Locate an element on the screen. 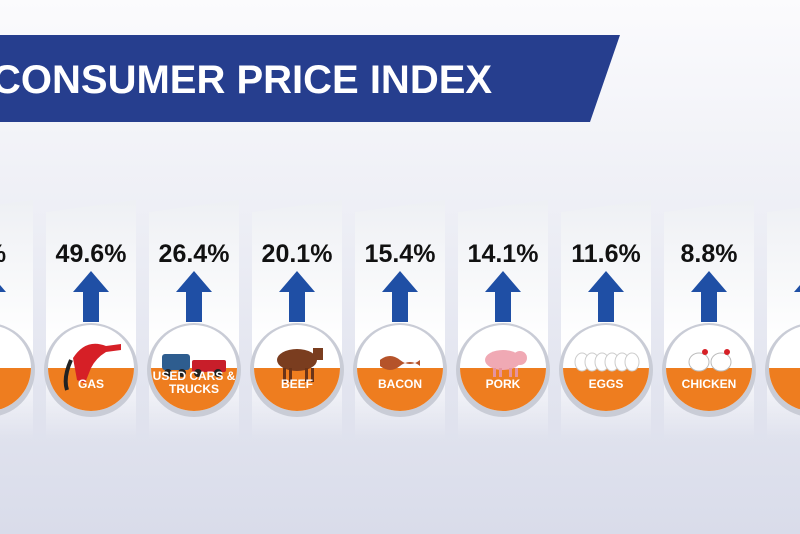 This screenshot has height=534, width=800. item-label: EGGS is located at coordinates (606, 384).